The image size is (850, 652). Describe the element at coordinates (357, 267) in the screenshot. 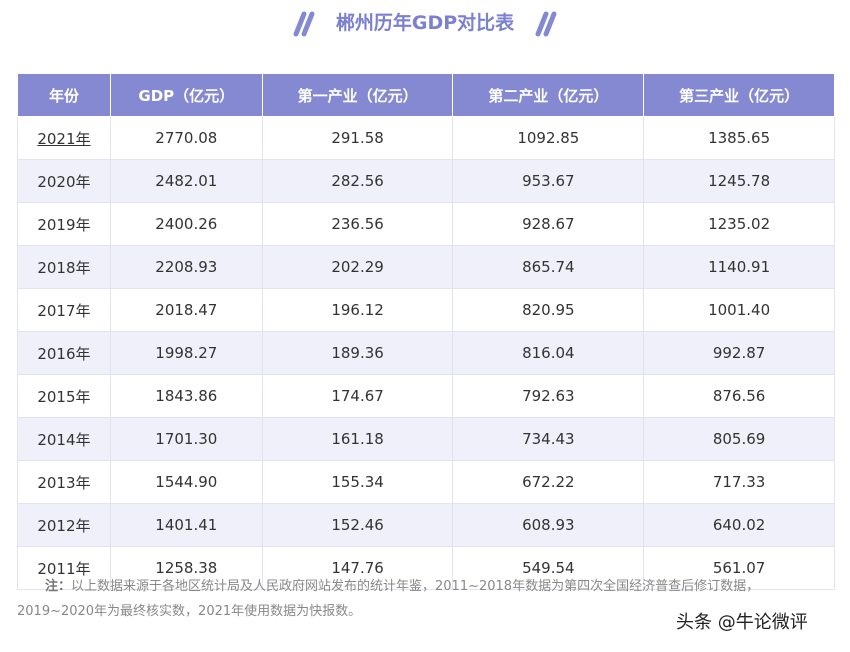

I see `value-cell: 202.29` at that location.